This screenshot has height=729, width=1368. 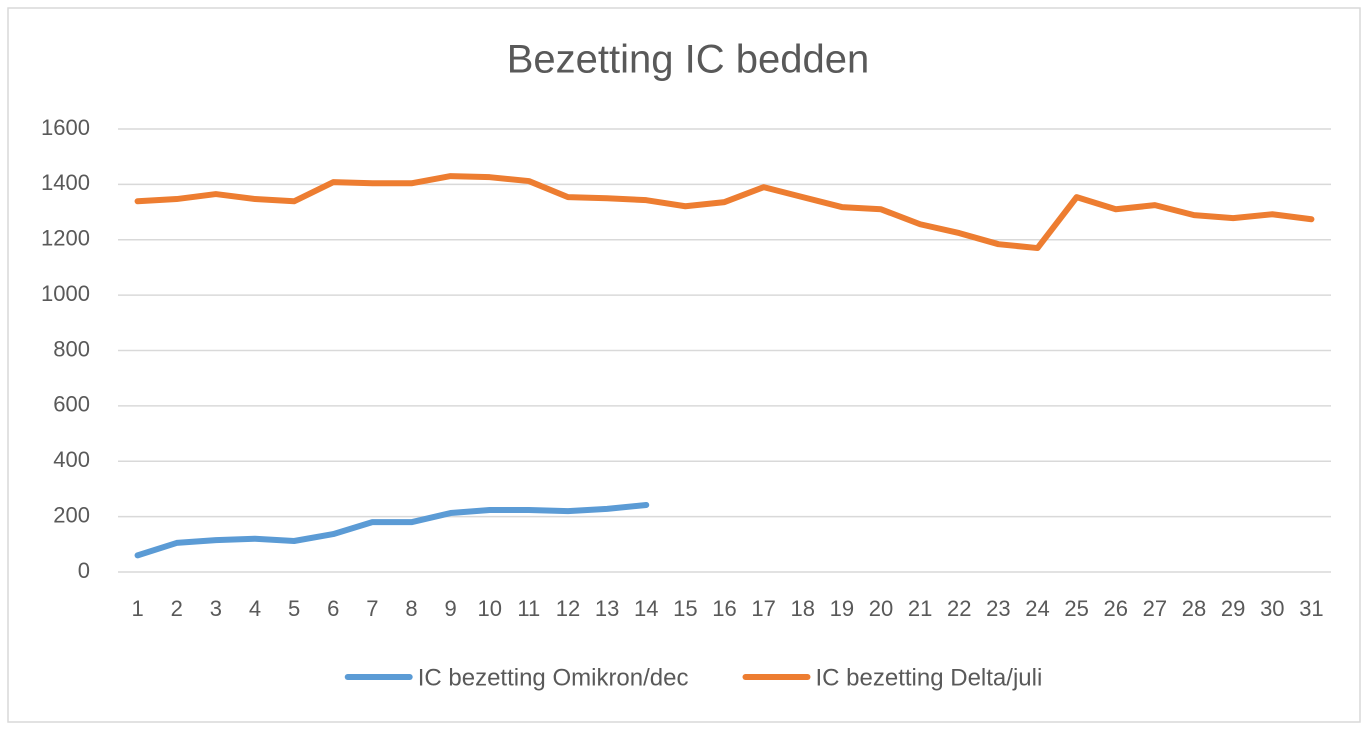 I want to click on x-tick-label: 1, so click(x=137, y=608).